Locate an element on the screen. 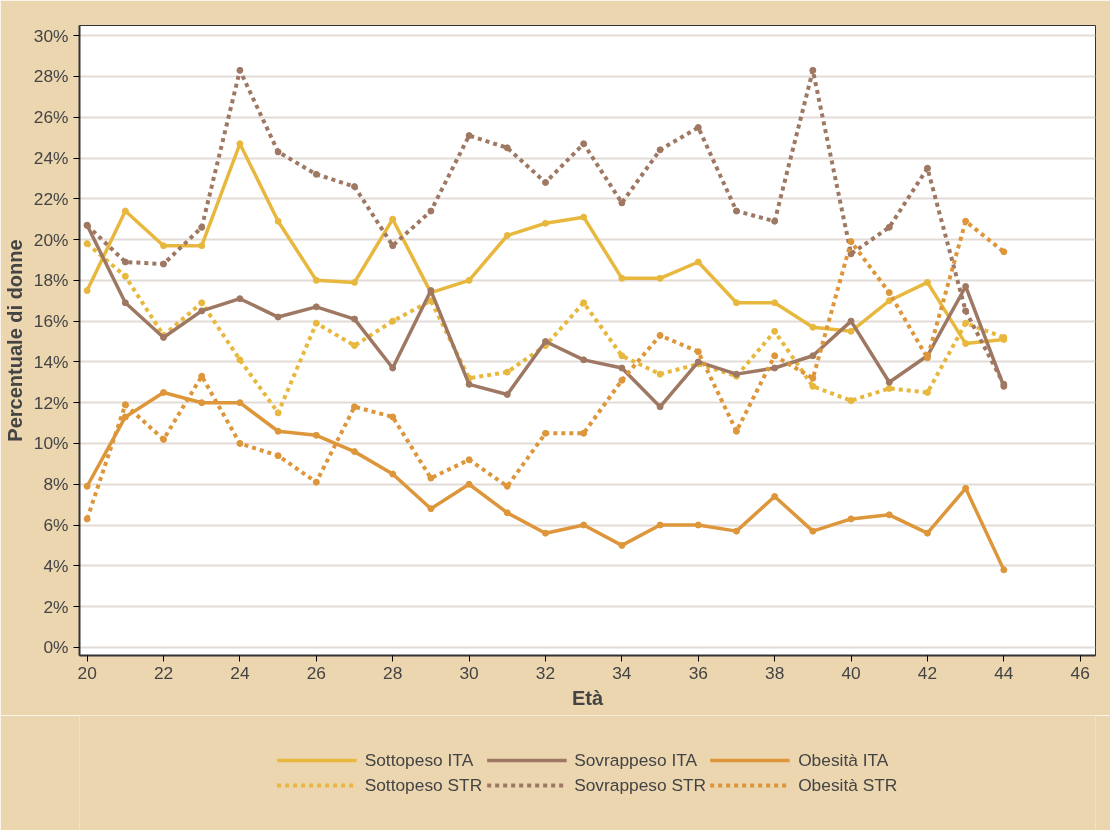 The image size is (1120, 840). legend-label: Obesità ITA is located at coordinates (843, 760).